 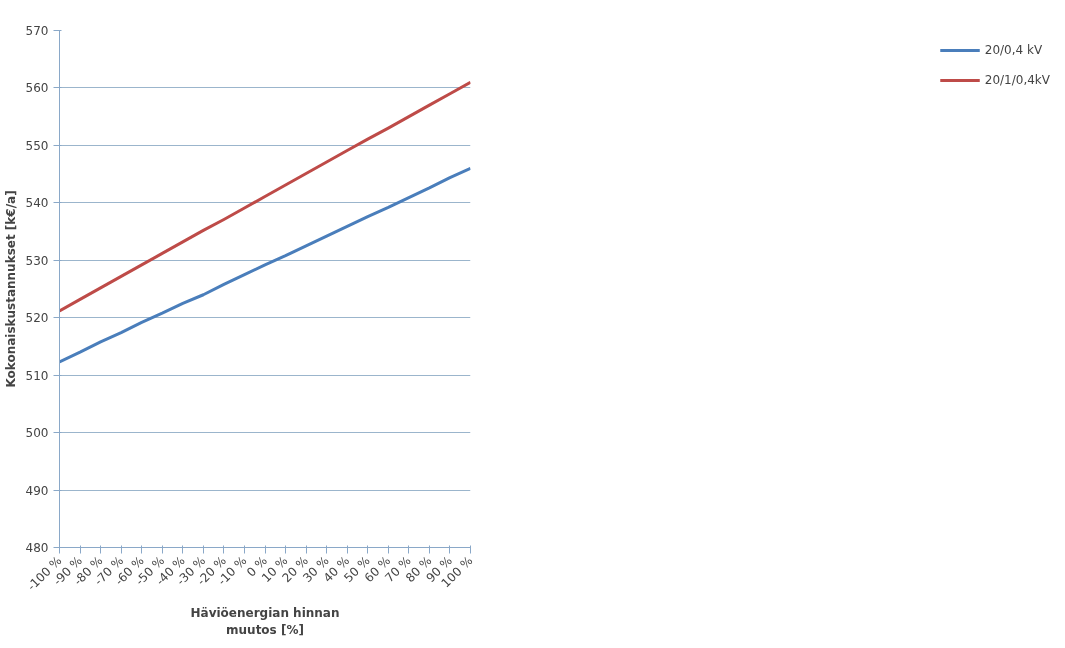 What do you see at coordinates (1017, 80) in the screenshot?
I see `legend-label: 20/1/0,4kV` at bounding box center [1017, 80].